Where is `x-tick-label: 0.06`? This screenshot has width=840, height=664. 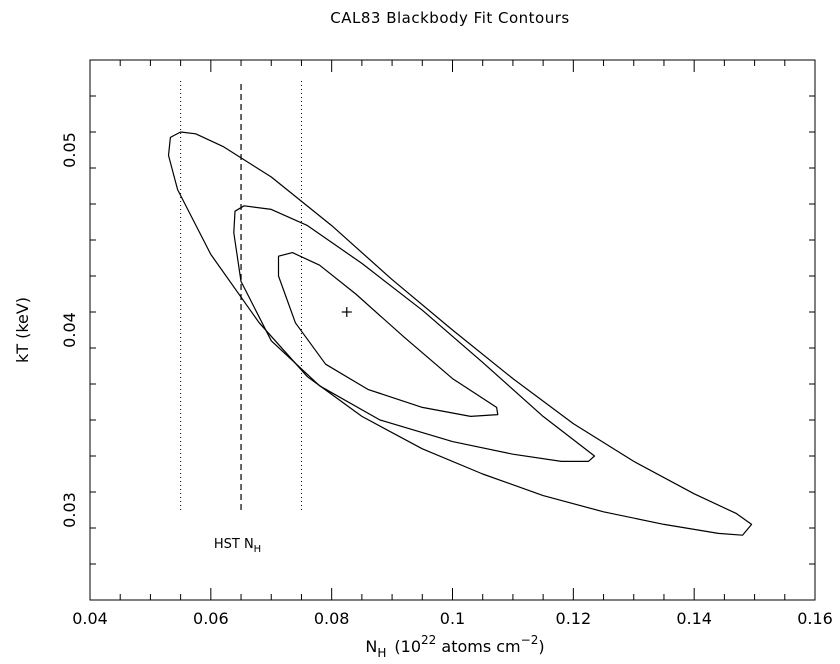 x-tick-label: 0.06 is located at coordinates (211, 618).